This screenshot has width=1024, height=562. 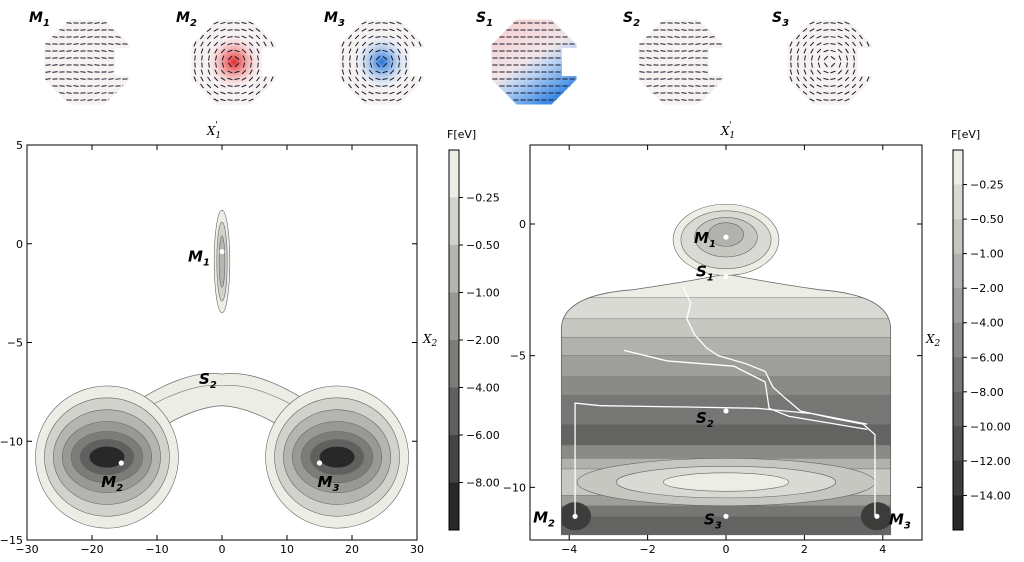 What do you see at coordinates (987, 185) in the screenshot?
I see `colorbar-tick-label: −0.25` at bounding box center [987, 185].